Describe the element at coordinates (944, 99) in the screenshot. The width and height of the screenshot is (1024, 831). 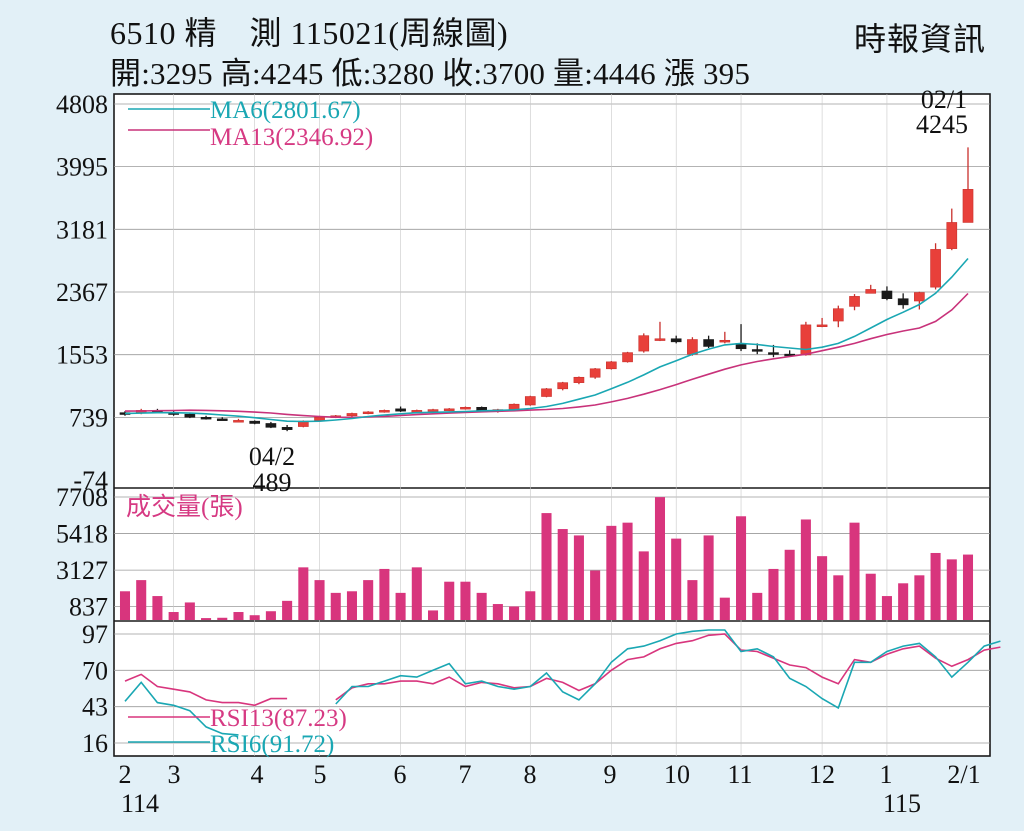
I see `high-annotation-date: 02/1` at that location.